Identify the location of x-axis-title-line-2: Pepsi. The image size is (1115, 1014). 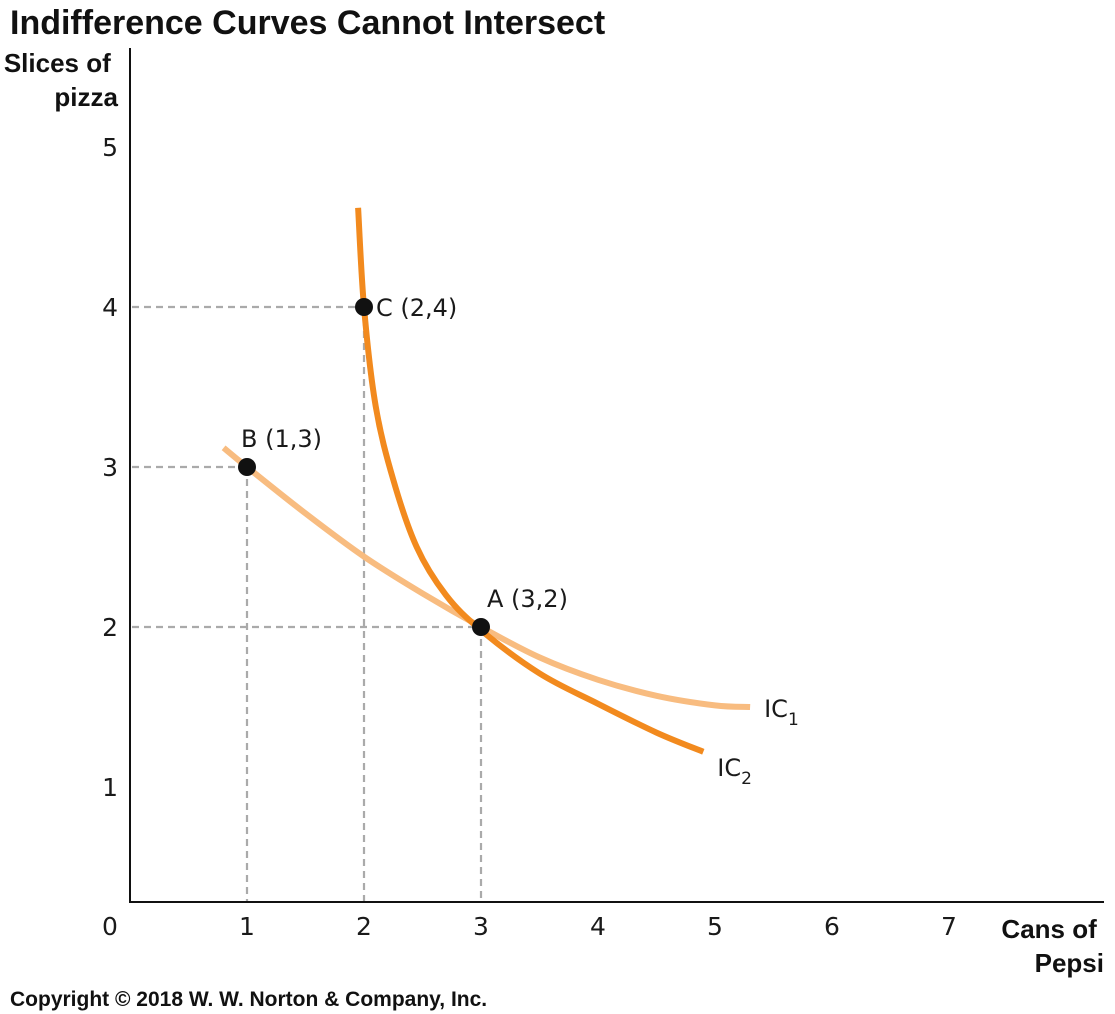
(1069, 963).